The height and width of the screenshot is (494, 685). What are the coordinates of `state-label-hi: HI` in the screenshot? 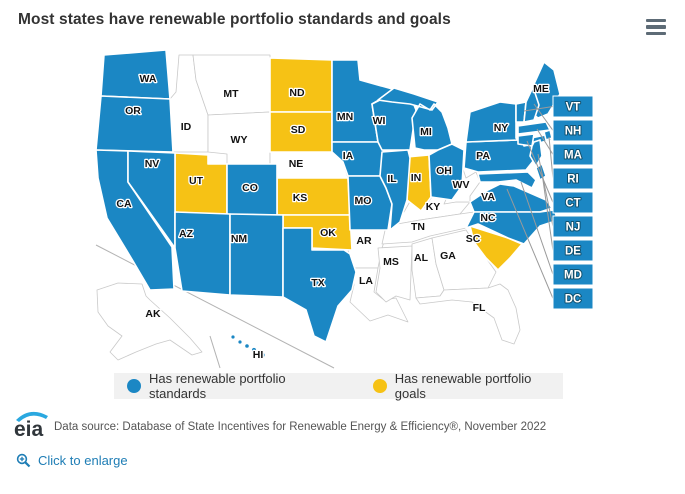 It's located at (258, 355).